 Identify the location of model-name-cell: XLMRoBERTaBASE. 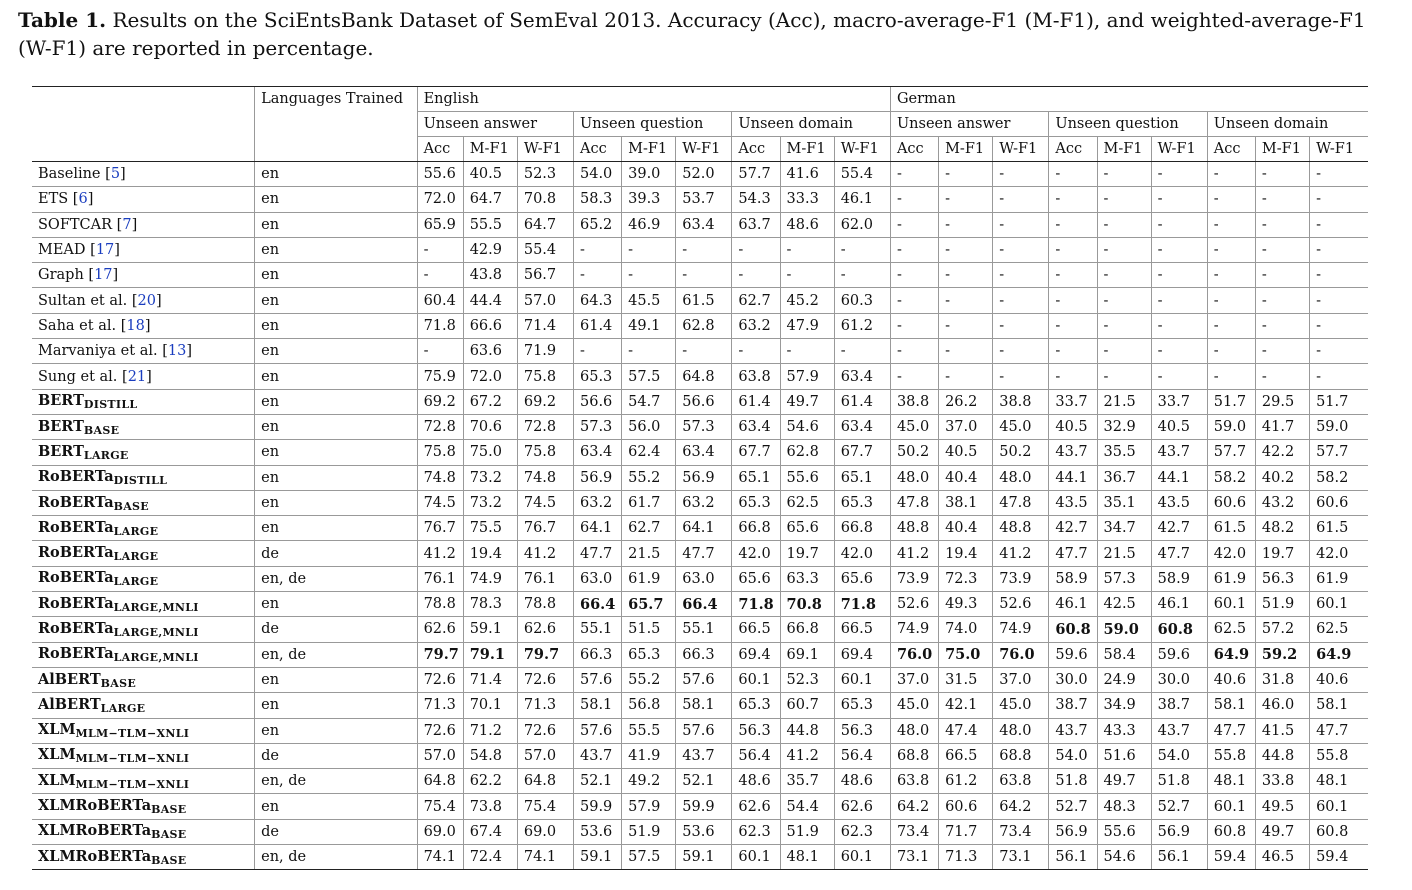
(143, 831).